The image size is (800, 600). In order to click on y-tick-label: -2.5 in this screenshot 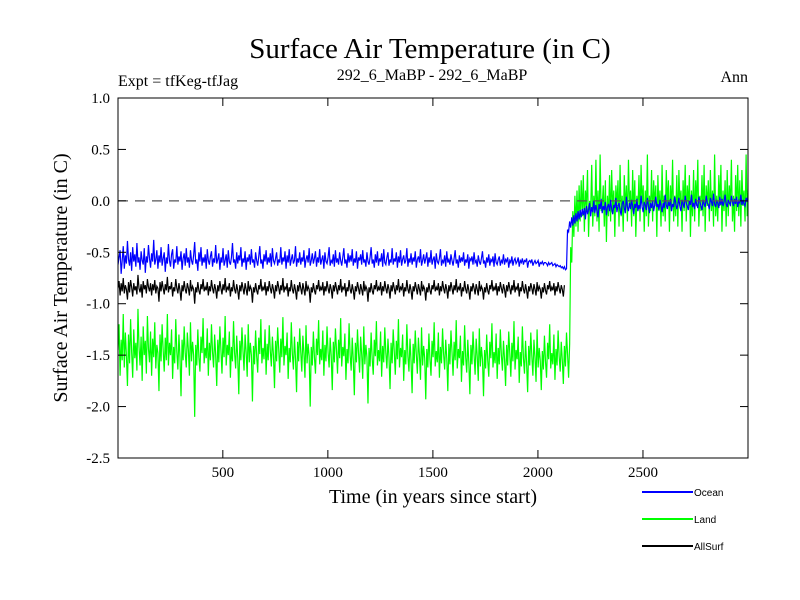, I will do `click(98, 459)`.